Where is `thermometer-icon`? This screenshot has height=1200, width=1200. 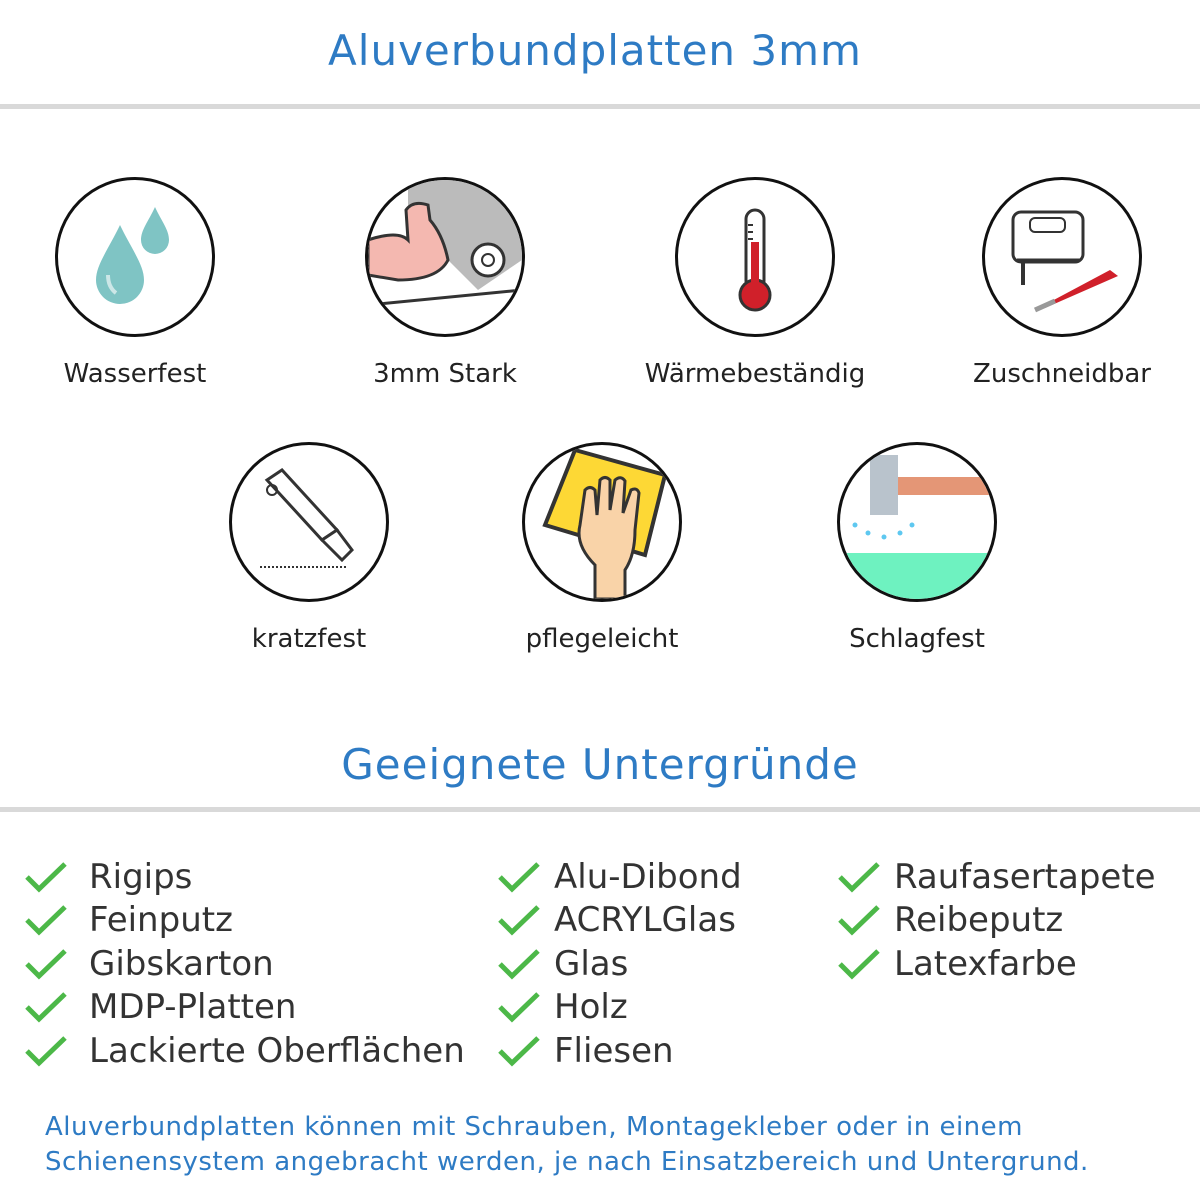
thermometer-icon is located at coordinates (755, 257).